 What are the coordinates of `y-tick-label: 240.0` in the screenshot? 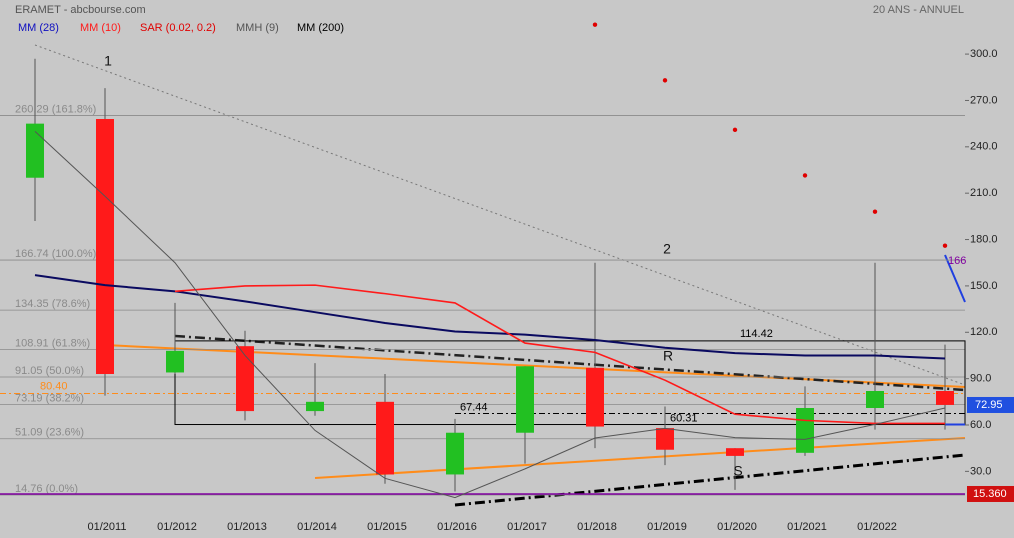 It's located at (984, 147).